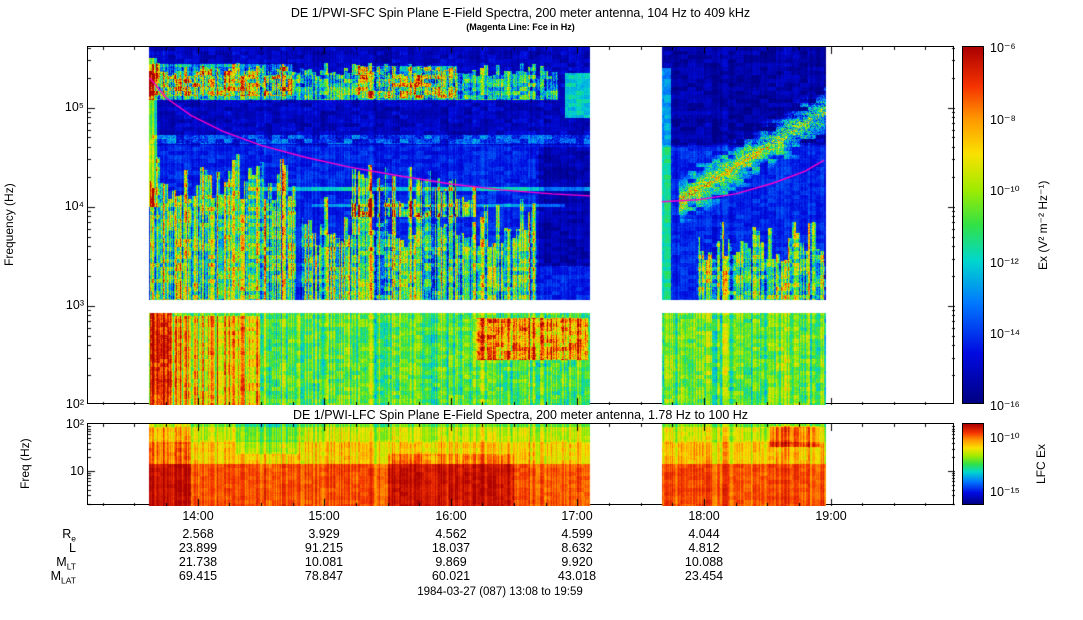 The width and height of the screenshot is (1083, 620). What do you see at coordinates (25, 464) in the screenshot?
I see `lfc-ylabel: Freq (Hz)` at bounding box center [25, 464].